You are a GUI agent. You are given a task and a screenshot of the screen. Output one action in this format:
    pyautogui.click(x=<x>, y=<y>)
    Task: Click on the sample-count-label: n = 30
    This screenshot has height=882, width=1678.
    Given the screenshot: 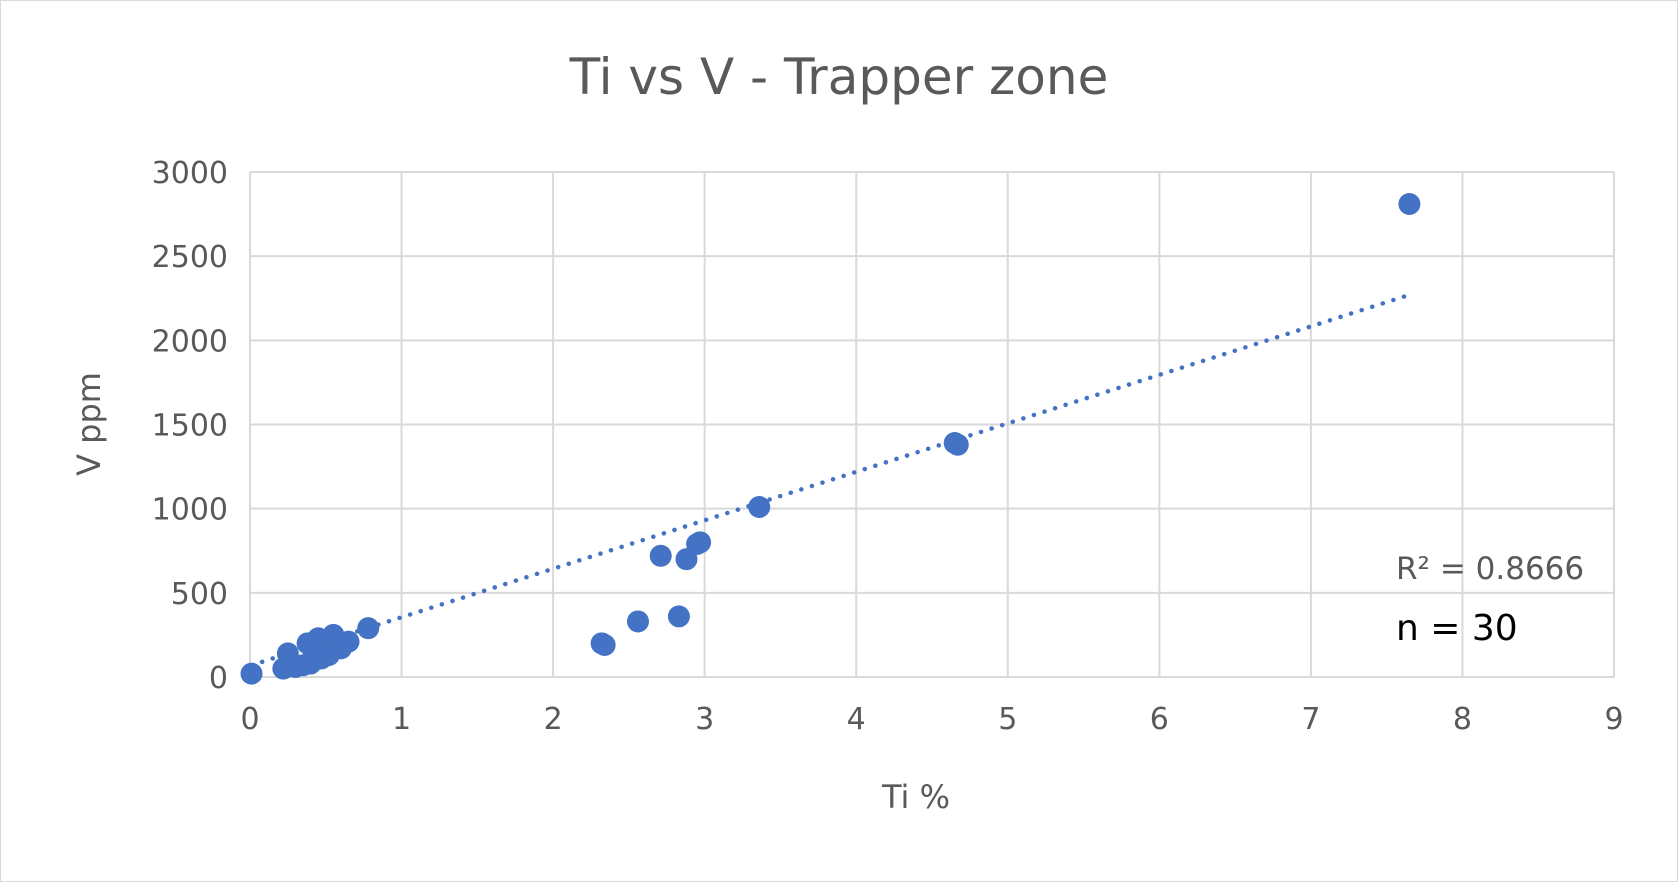 What is the action you would take?
    pyautogui.click(x=1457, y=628)
    